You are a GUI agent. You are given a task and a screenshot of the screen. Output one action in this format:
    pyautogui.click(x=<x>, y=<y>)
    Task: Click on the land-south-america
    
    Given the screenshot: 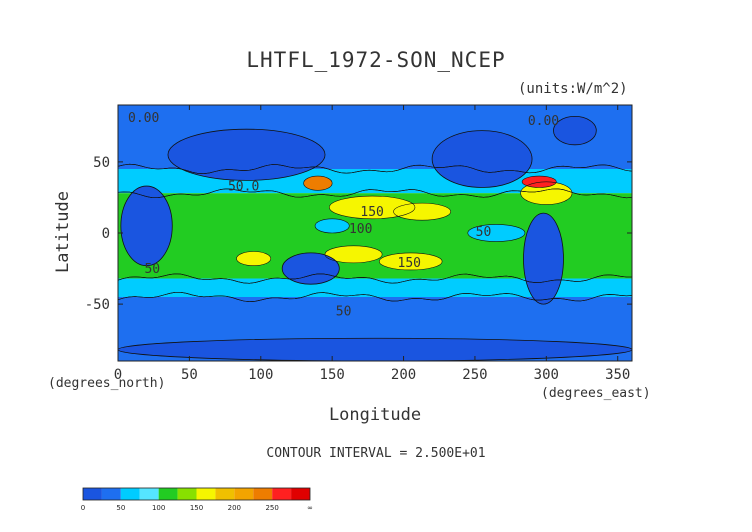 What is the action you would take?
    pyautogui.click(x=543, y=258)
    